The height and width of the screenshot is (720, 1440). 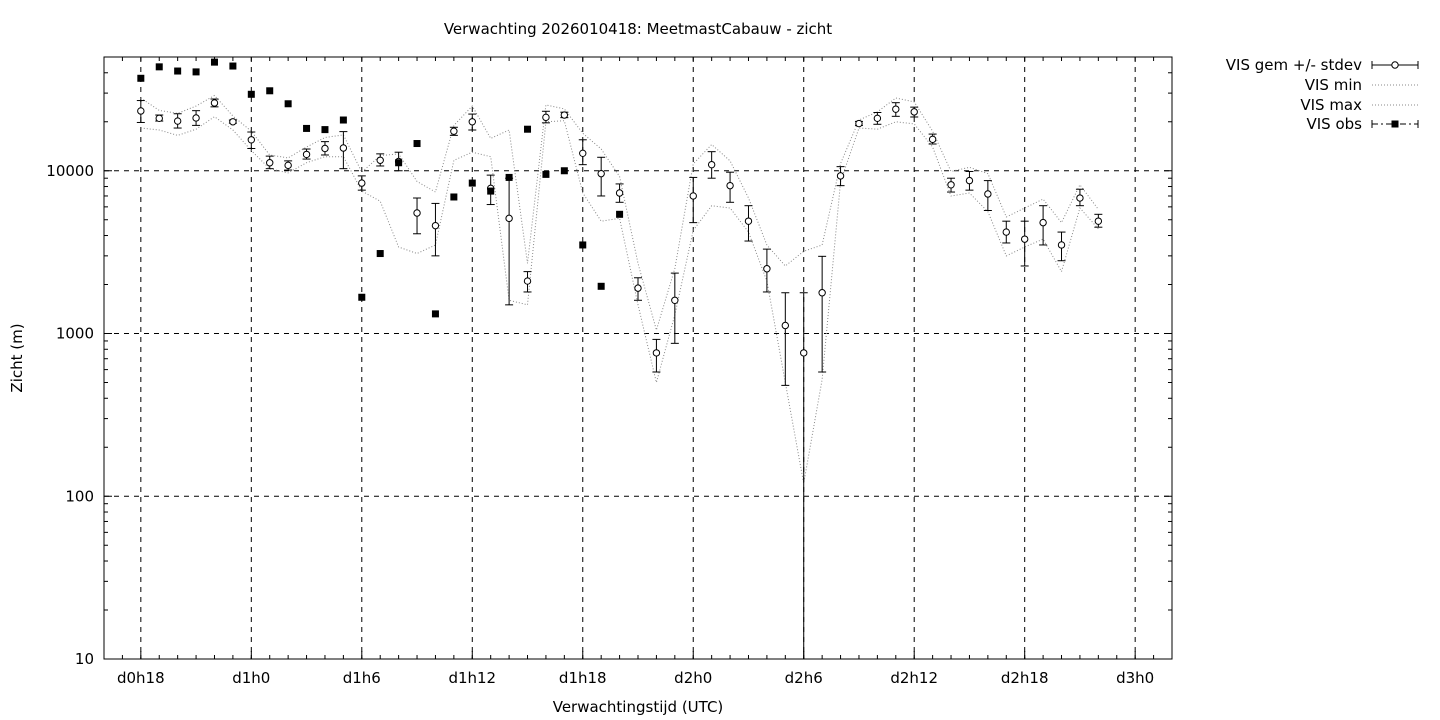 What do you see at coordinates (17, 357) in the screenshot?
I see `y-axis-label: Zicht (m)` at bounding box center [17, 357].